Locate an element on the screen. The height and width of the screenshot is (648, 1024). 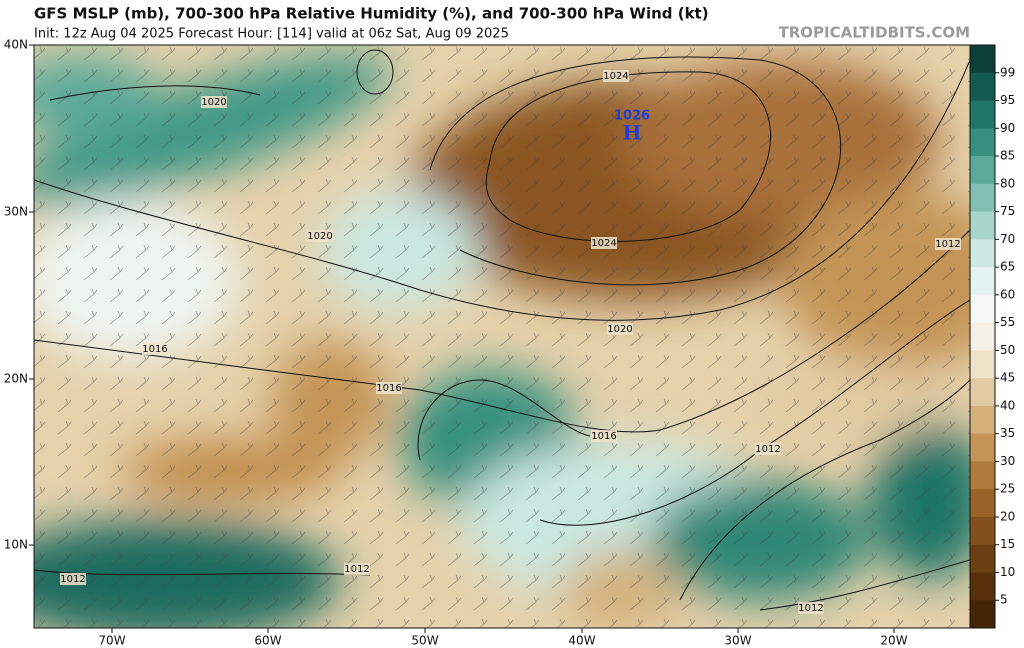
colorbar-tick-label: 70 is located at coordinates (1007, 239).